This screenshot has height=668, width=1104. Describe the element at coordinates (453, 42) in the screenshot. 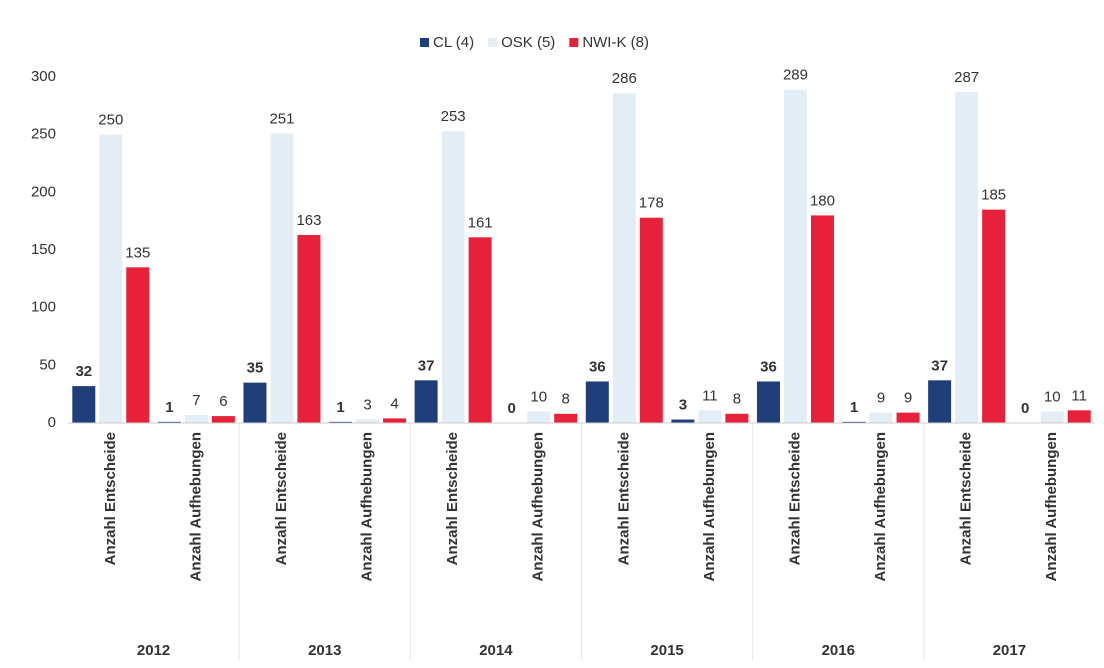

I see `legend-label: CL (4)` at that location.